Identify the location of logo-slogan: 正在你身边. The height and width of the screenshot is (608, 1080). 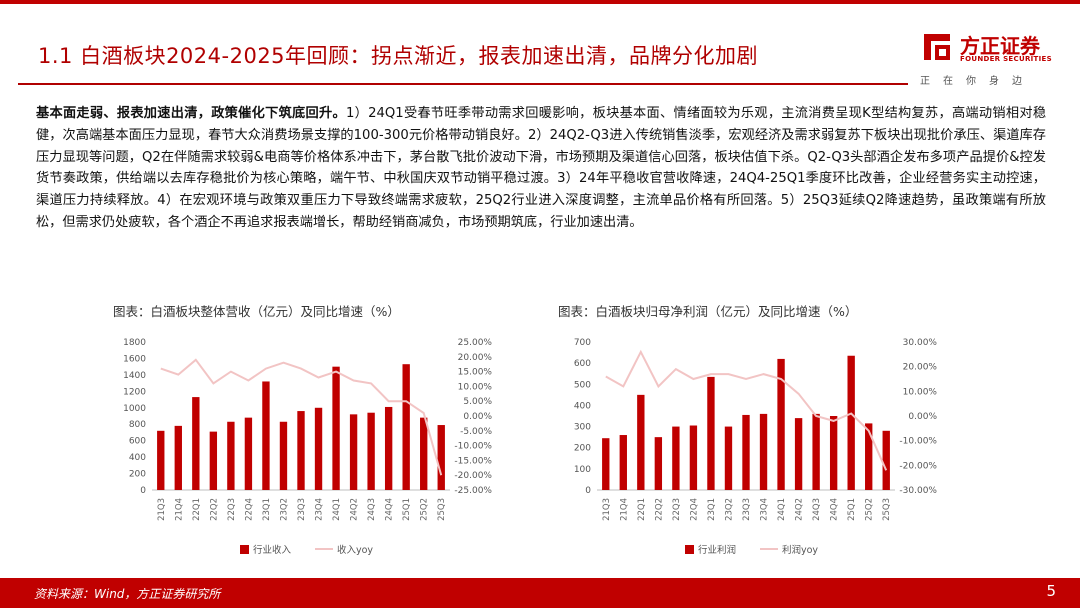
(977, 81).